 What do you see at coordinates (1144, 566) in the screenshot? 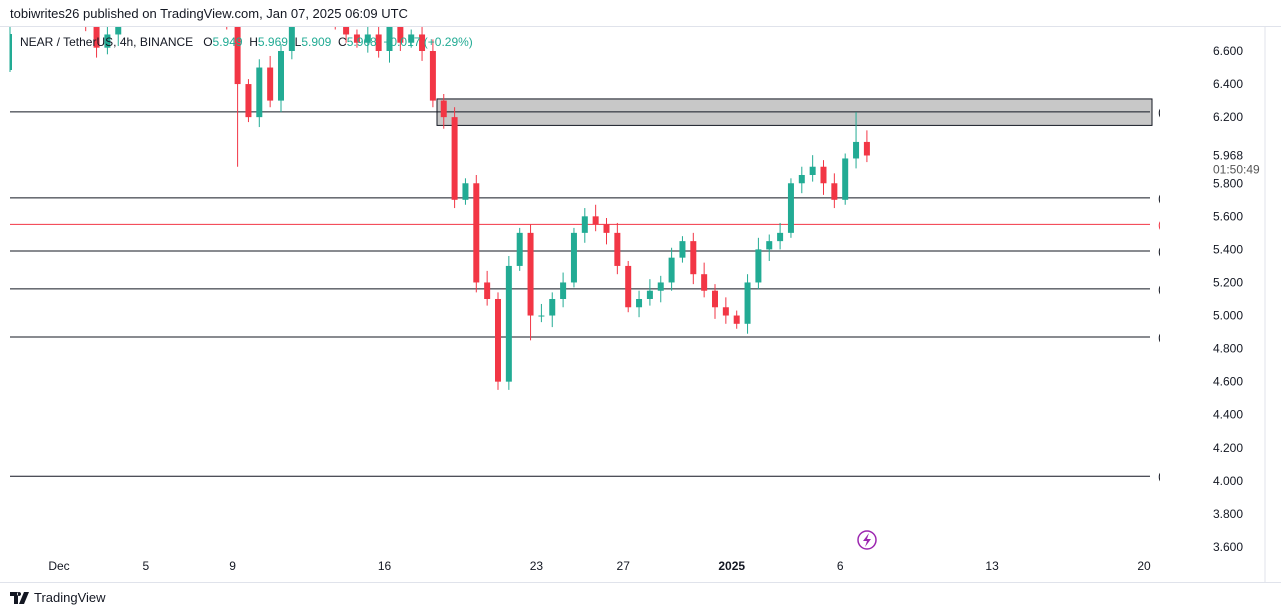
I see `time-tick: 20` at bounding box center [1144, 566].